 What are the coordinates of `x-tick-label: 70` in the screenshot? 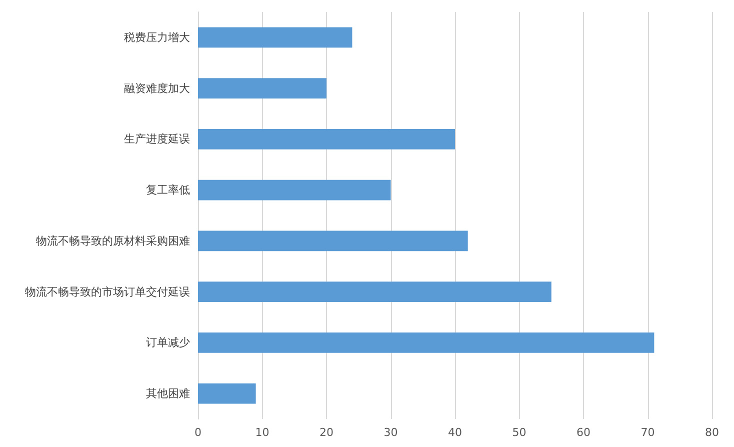 It's located at (647, 432).